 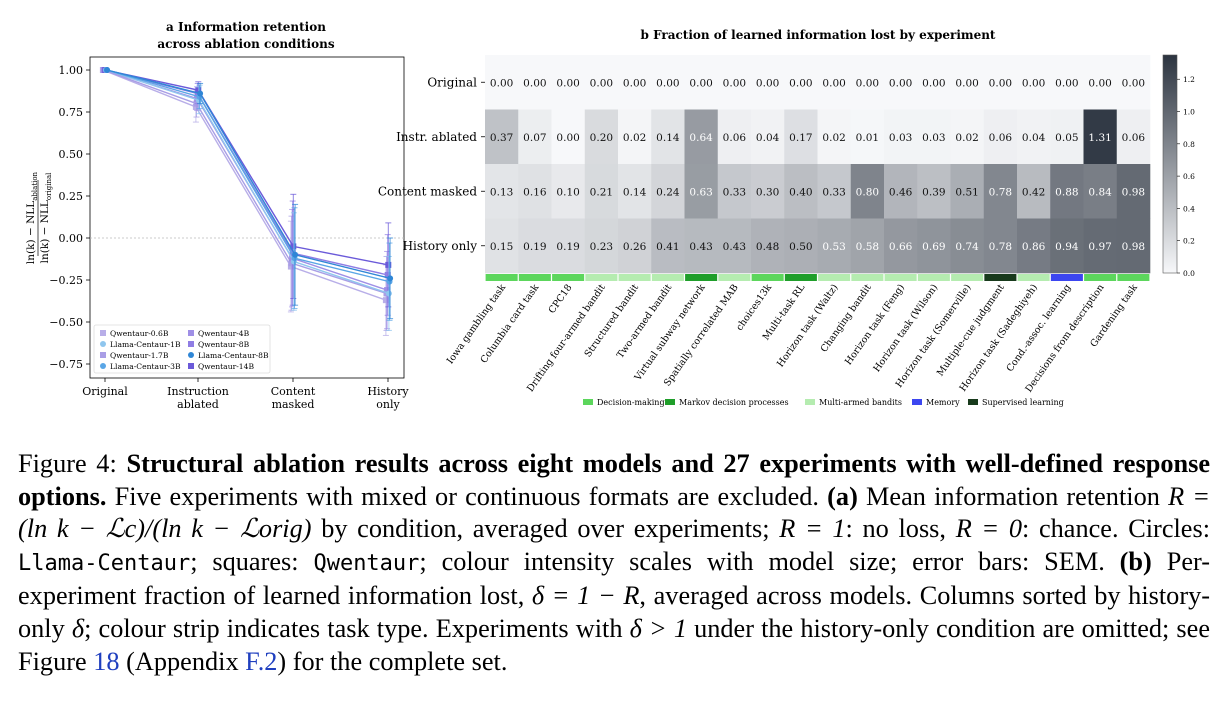 I want to click on cell-value: 0.94, so click(x=1067, y=247).